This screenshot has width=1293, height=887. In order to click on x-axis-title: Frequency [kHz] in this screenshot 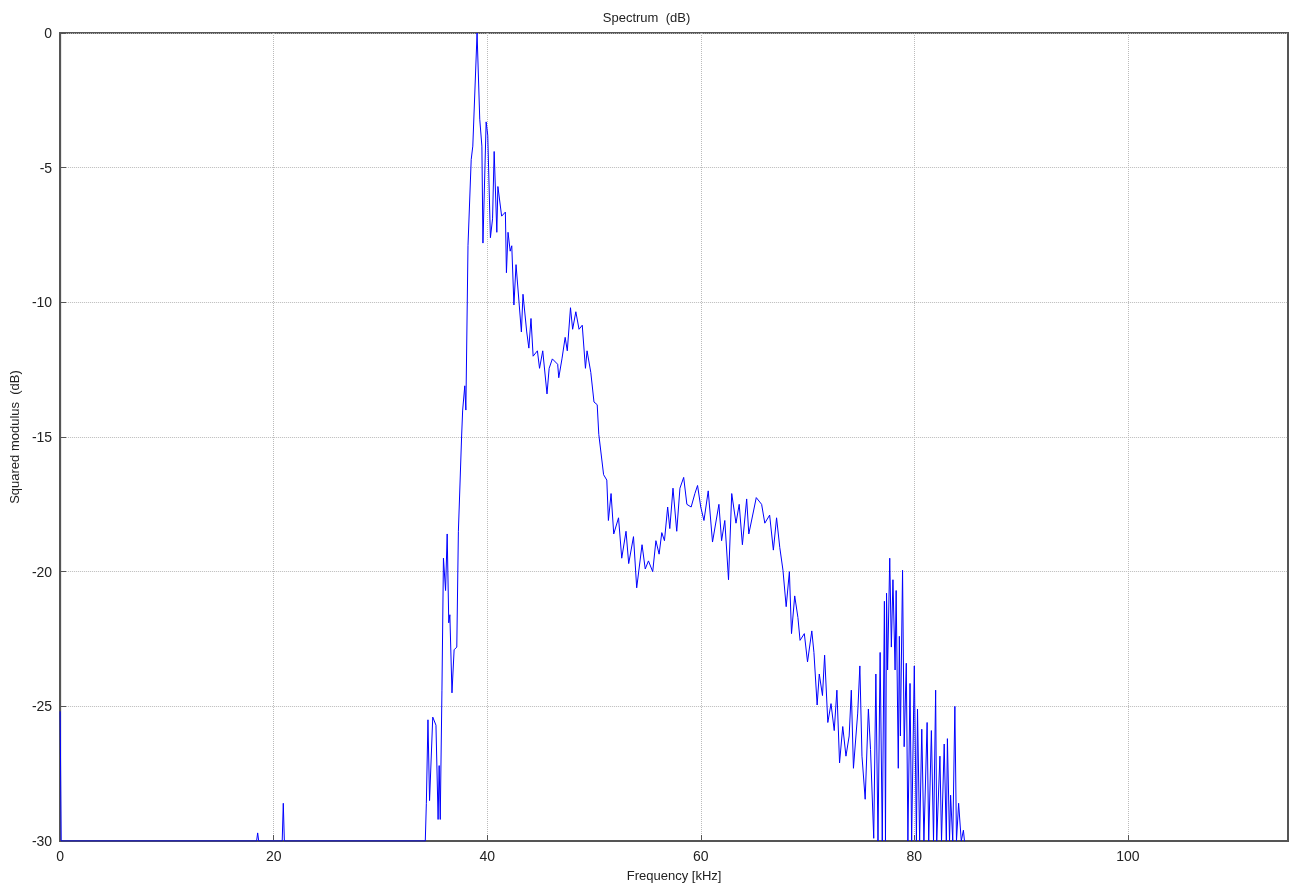, I will do `click(674, 875)`.